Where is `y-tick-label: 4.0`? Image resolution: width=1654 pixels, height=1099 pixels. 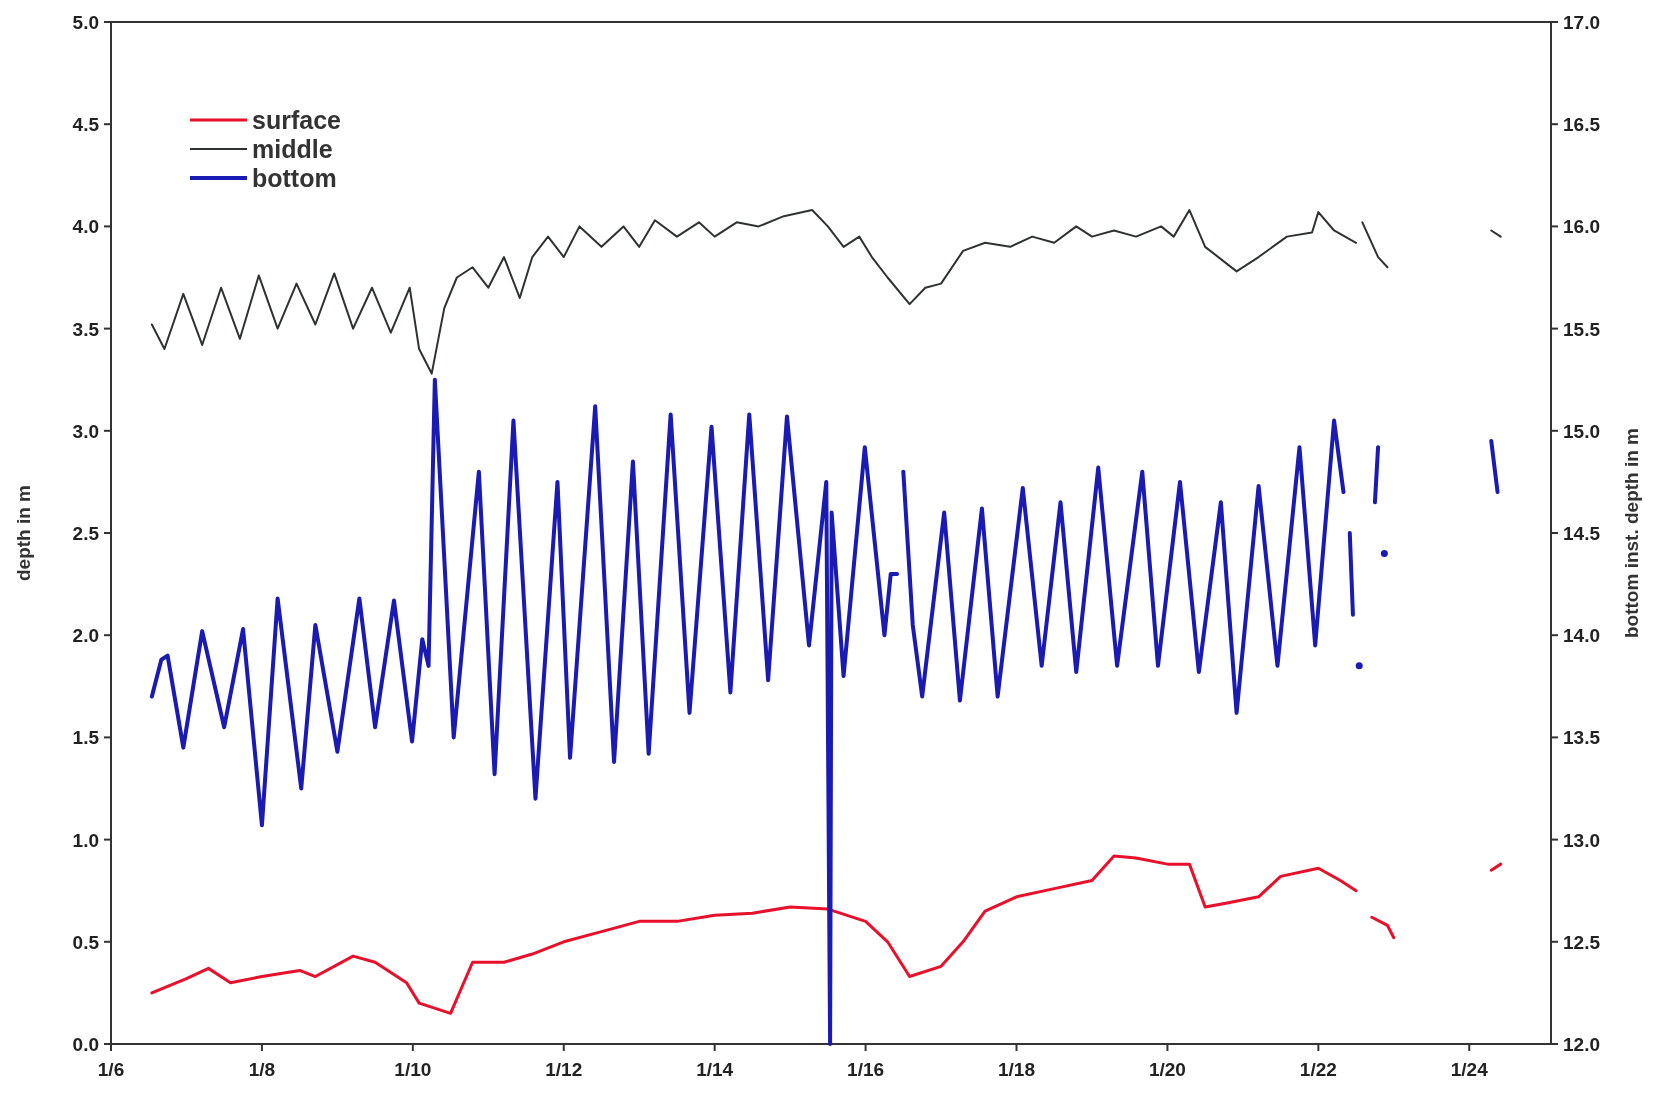 y-tick-label: 4.0 is located at coordinates (85, 227).